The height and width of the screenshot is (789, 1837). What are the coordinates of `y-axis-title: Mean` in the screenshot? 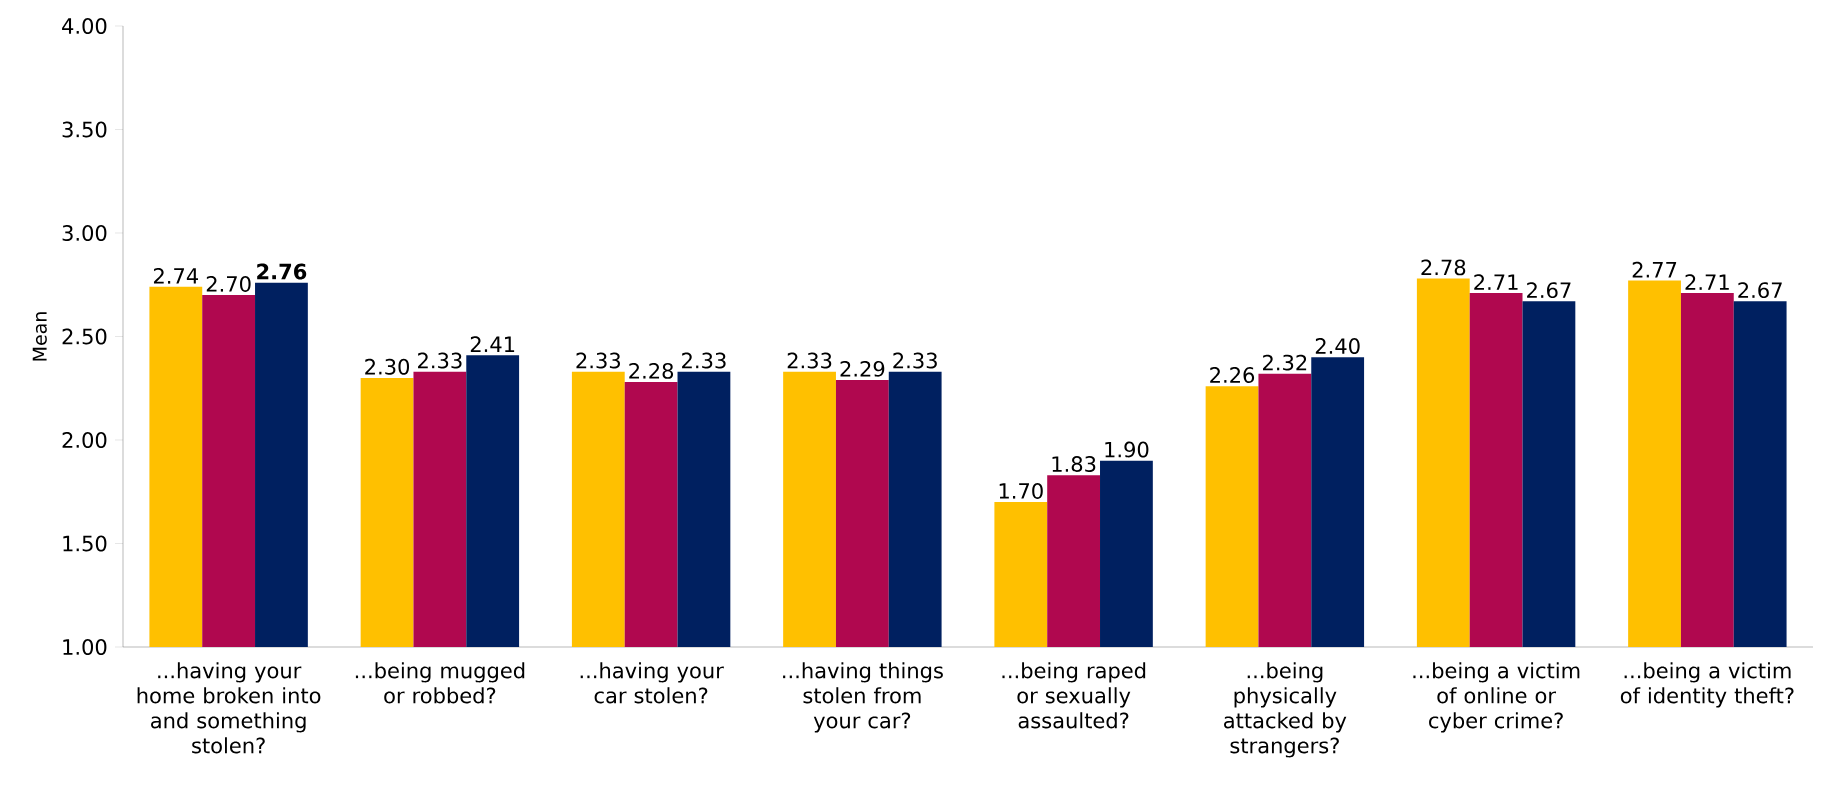 It's located at (39, 336).